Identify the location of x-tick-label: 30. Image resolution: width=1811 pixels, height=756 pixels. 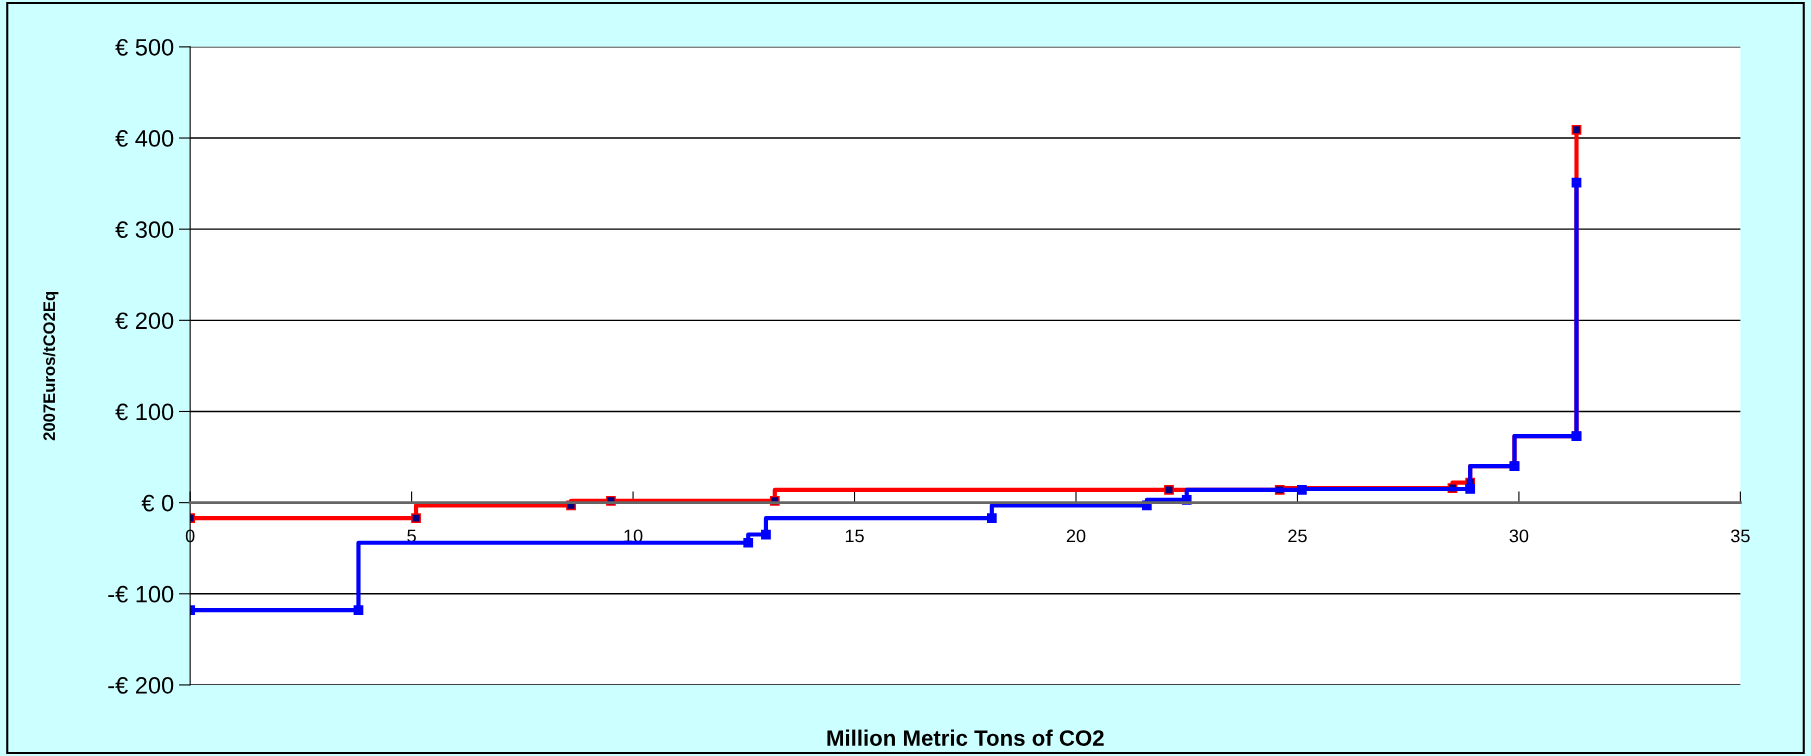
(1519, 536).